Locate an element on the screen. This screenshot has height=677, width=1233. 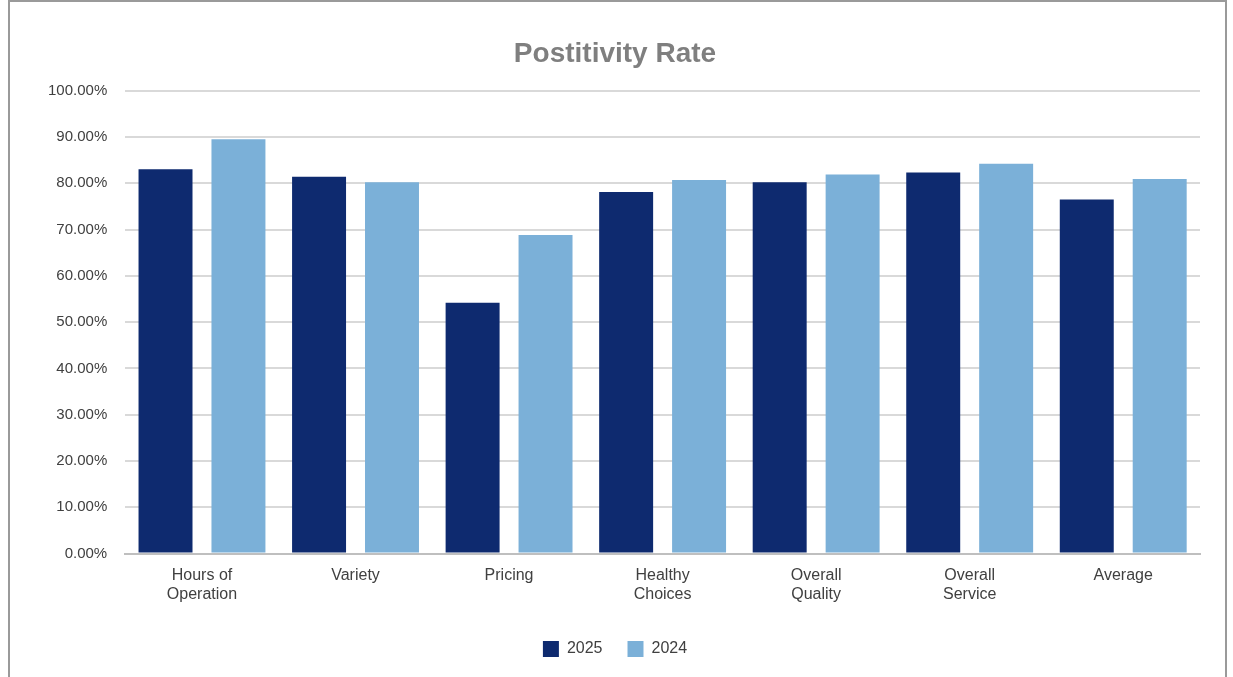
x-tick-label: Pricing is located at coordinates (509, 574).